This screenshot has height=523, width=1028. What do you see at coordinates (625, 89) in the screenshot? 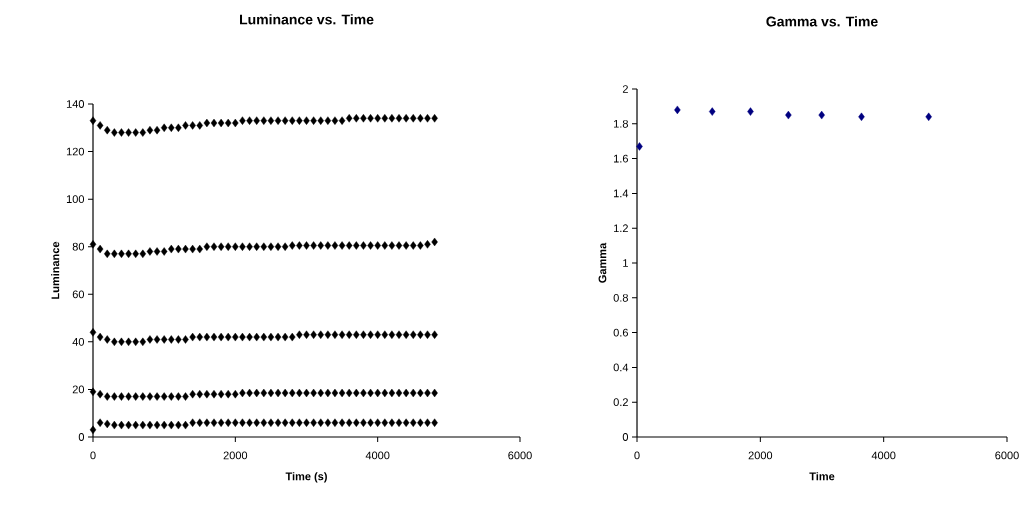
I see `y-tick-label: 2` at bounding box center [625, 89].